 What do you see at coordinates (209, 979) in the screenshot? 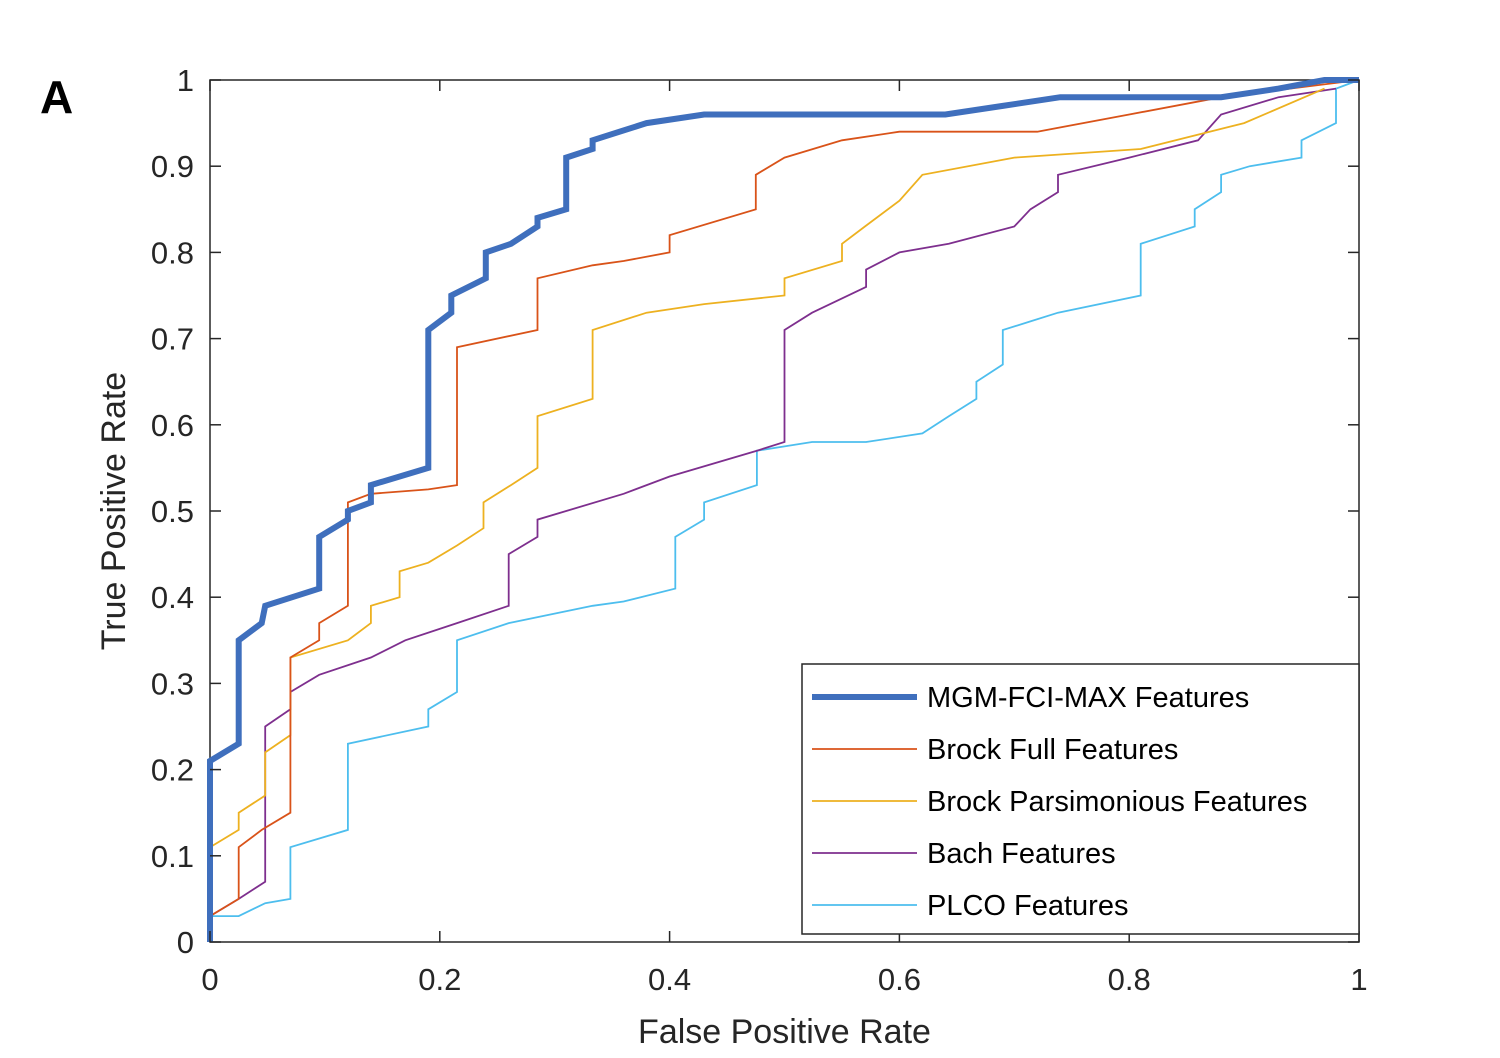
I see `x-tick-label: 0` at bounding box center [209, 979].